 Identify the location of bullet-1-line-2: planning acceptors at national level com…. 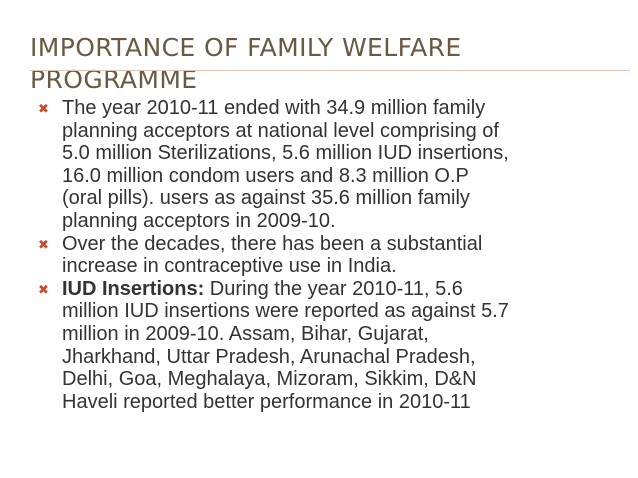
(280, 130).